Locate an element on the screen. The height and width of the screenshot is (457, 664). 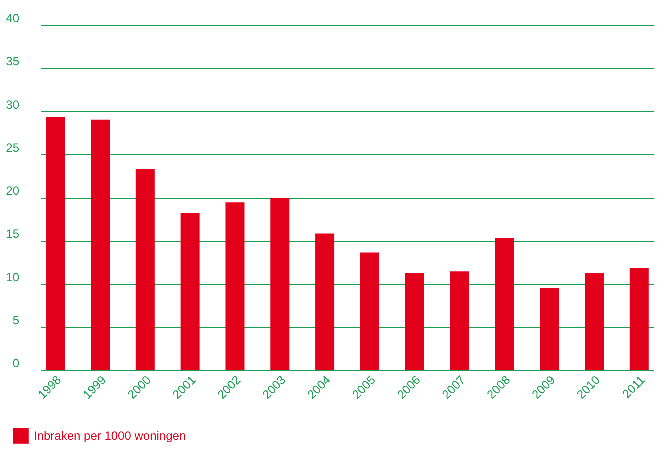
y-tick-label: 0 is located at coordinates (16, 363).